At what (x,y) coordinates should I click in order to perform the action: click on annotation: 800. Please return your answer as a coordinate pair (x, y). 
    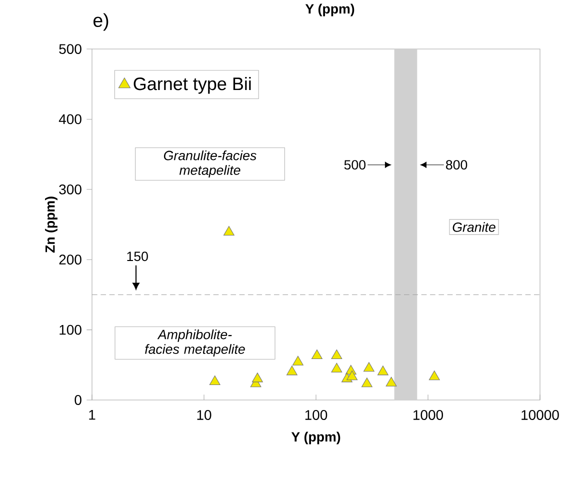
    Looking at the image, I should click on (457, 165).